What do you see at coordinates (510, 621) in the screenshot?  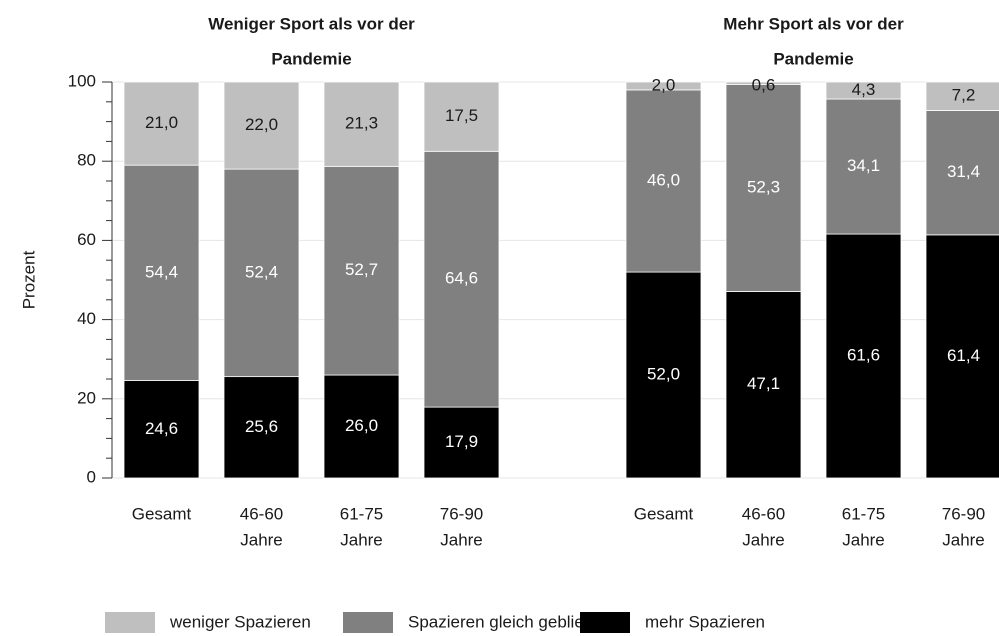 I see `legend-label: Spazieren gleich geblieben` at bounding box center [510, 621].